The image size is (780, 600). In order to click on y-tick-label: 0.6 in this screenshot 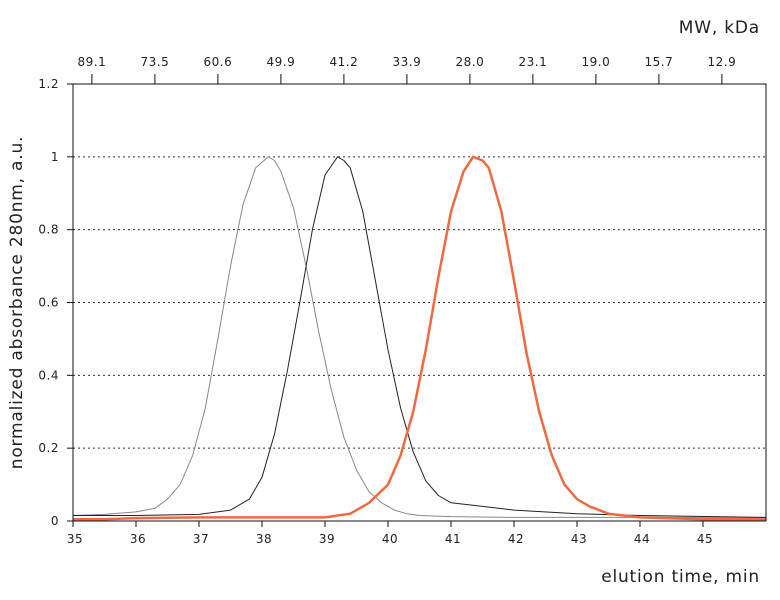, I will do `click(48, 303)`.